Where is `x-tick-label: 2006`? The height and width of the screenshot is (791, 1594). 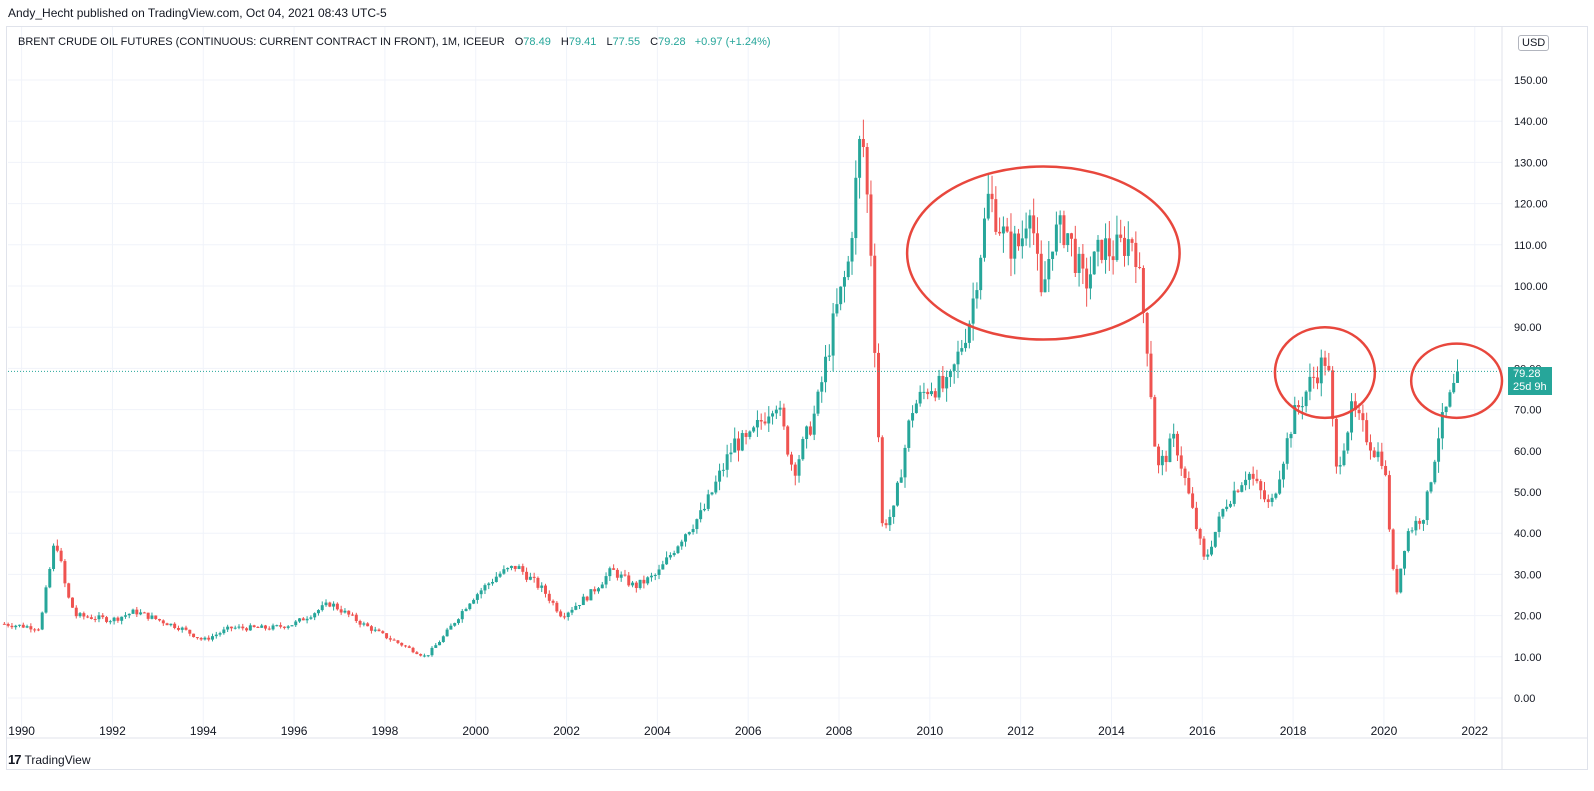 x-tick-label: 2006 is located at coordinates (748, 731).